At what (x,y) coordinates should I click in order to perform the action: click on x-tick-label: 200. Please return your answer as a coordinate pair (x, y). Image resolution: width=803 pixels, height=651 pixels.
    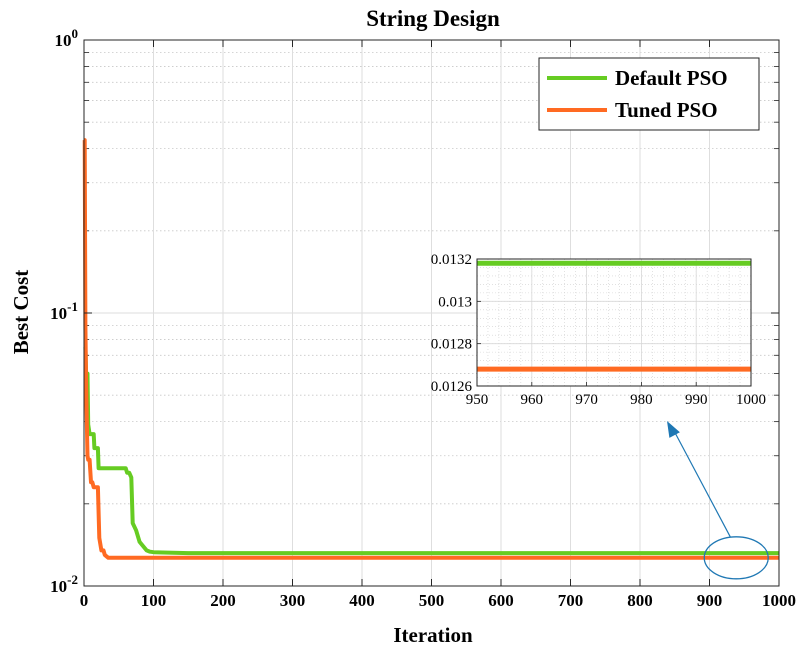
    Looking at the image, I should click on (223, 600).